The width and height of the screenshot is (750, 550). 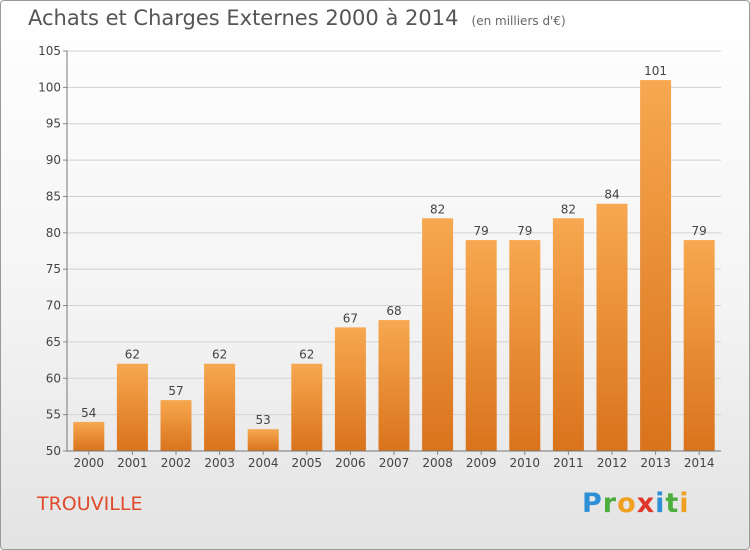 I want to click on logo-letter: t, so click(x=672, y=503).